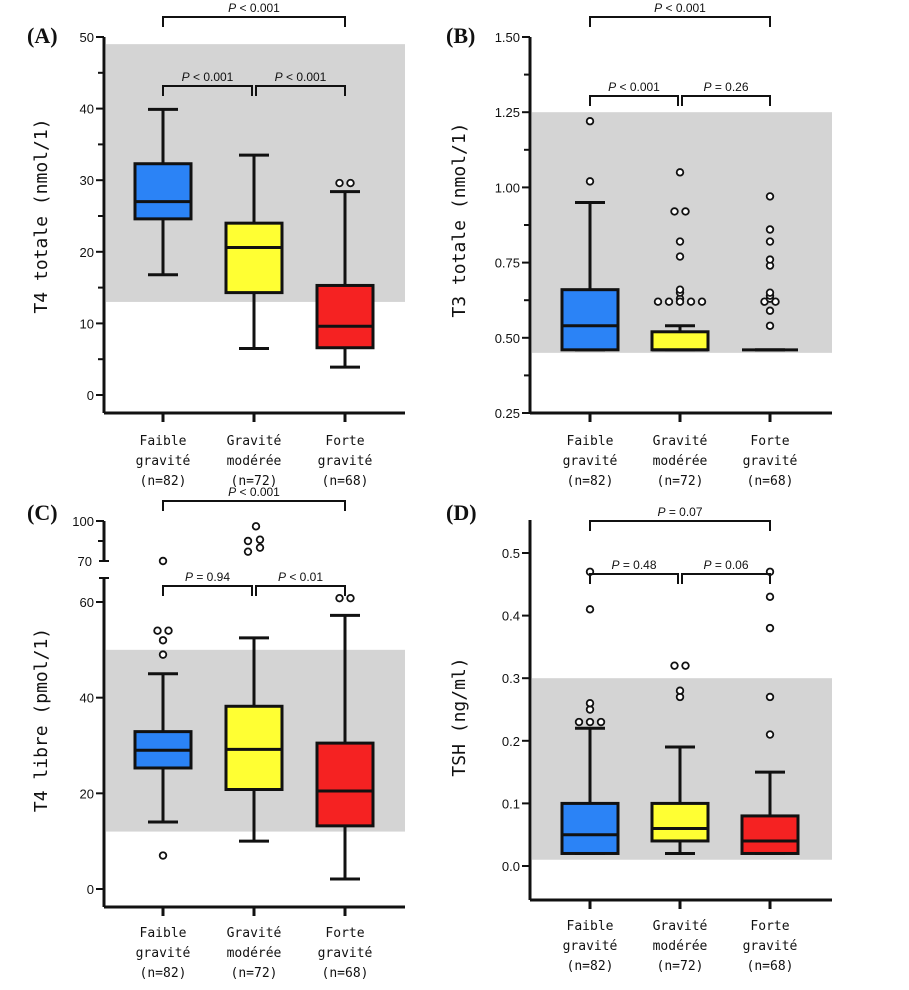 Image resolution: width=909 pixels, height=990 pixels. I want to click on y-tick-label: 0.25, so click(507, 413).